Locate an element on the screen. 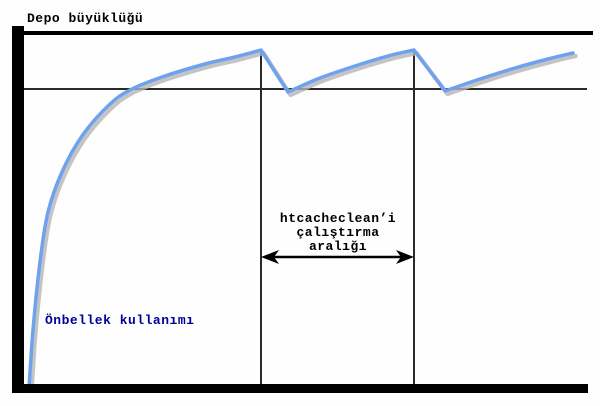 Image resolution: width=600 pixels, height=406 pixels. interval-annotation-line-2: çalıştırma is located at coordinates (338, 232).